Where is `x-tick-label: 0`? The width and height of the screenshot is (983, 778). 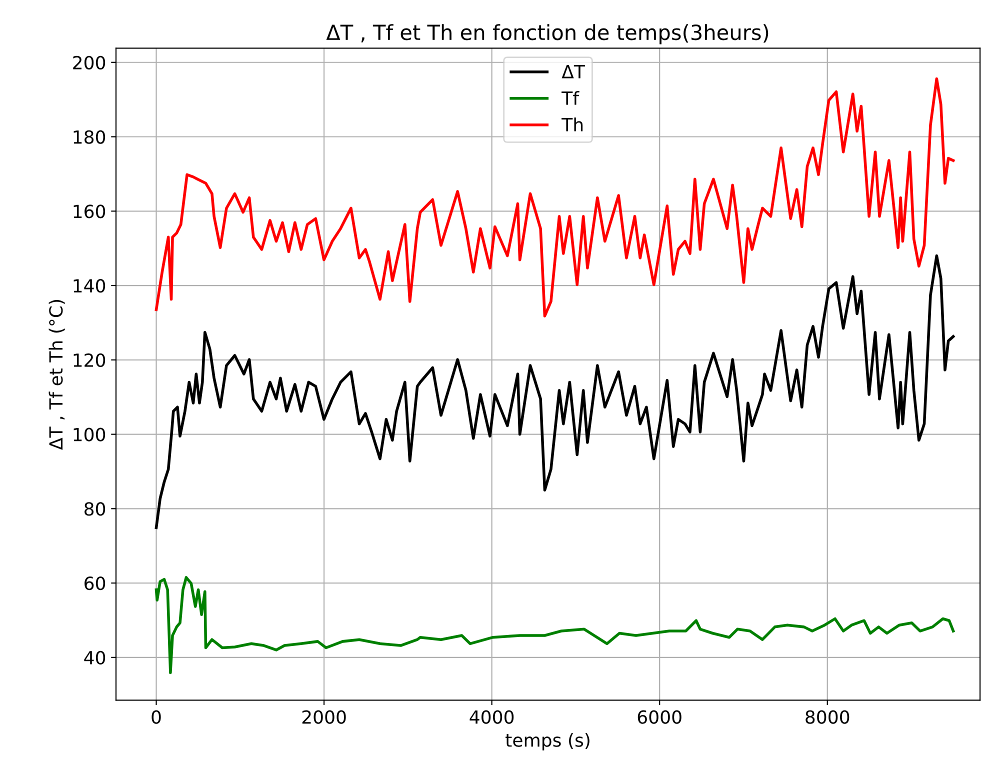 x-tick-label: 0 is located at coordinates (156, 717).